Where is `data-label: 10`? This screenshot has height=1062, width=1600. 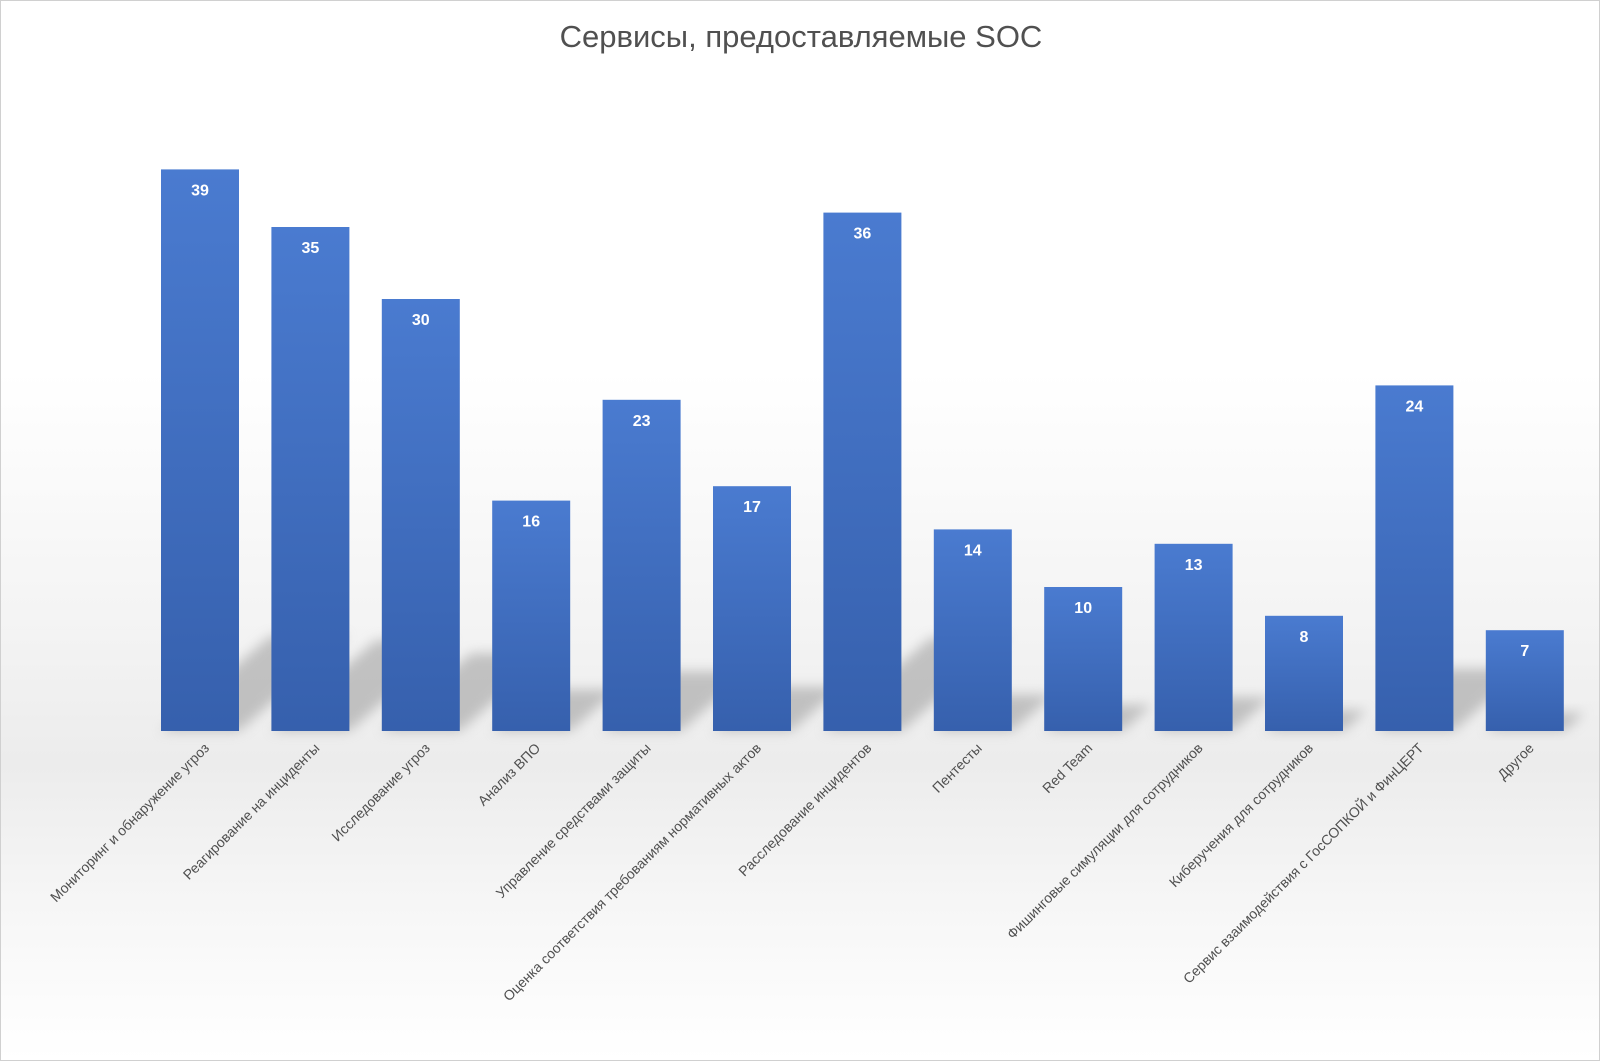
data-label: 10 is located at coordinates (1083, 608).